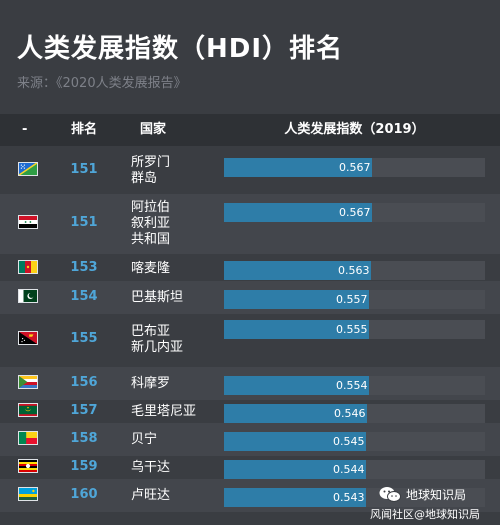  I want to click on table-row: 153 喀麦隆 0.563, so click(250, 268).